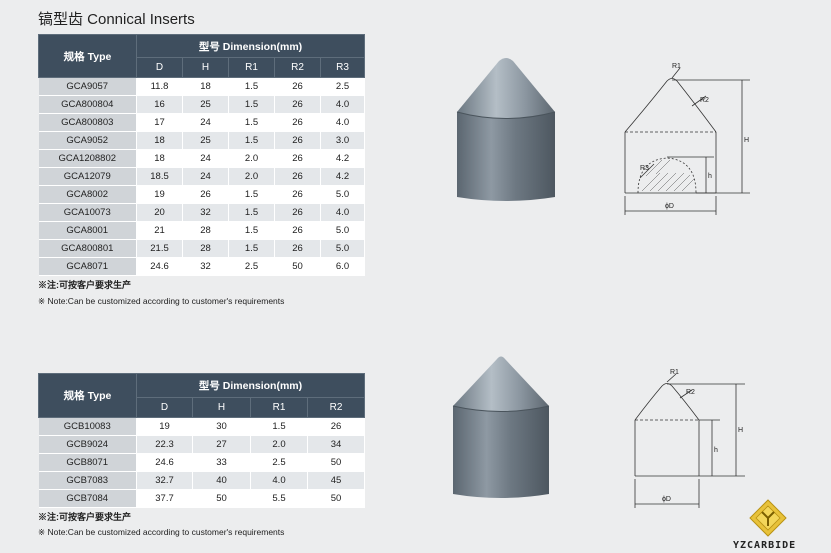 Image resolution: width=831 pixels, height=553 pixels. I want to click on table-row: GCB9024 22.3 27 2.0 34, so click(202, 444).